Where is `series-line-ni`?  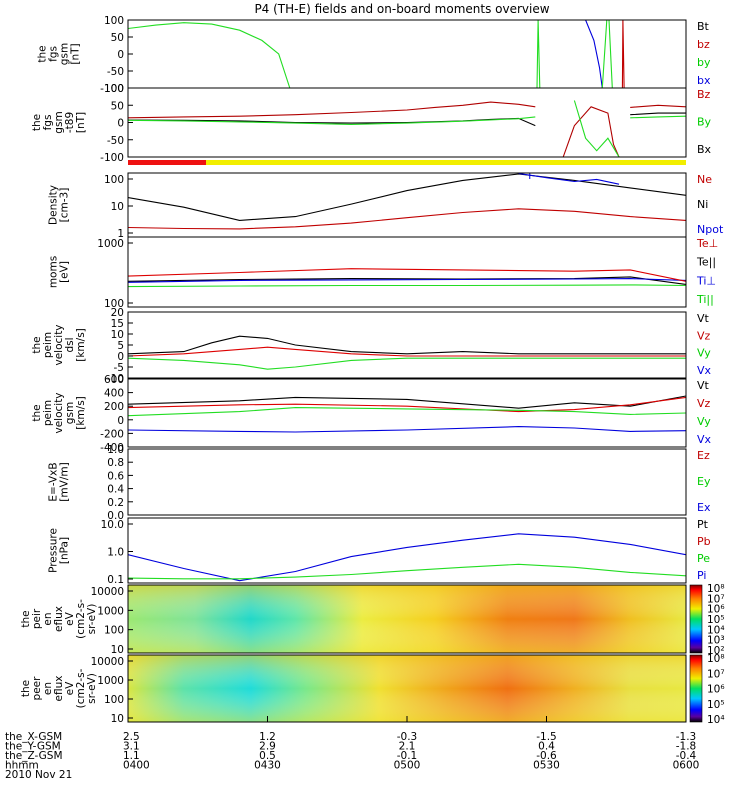 series-line-ni is located at coordinates (407, 197).